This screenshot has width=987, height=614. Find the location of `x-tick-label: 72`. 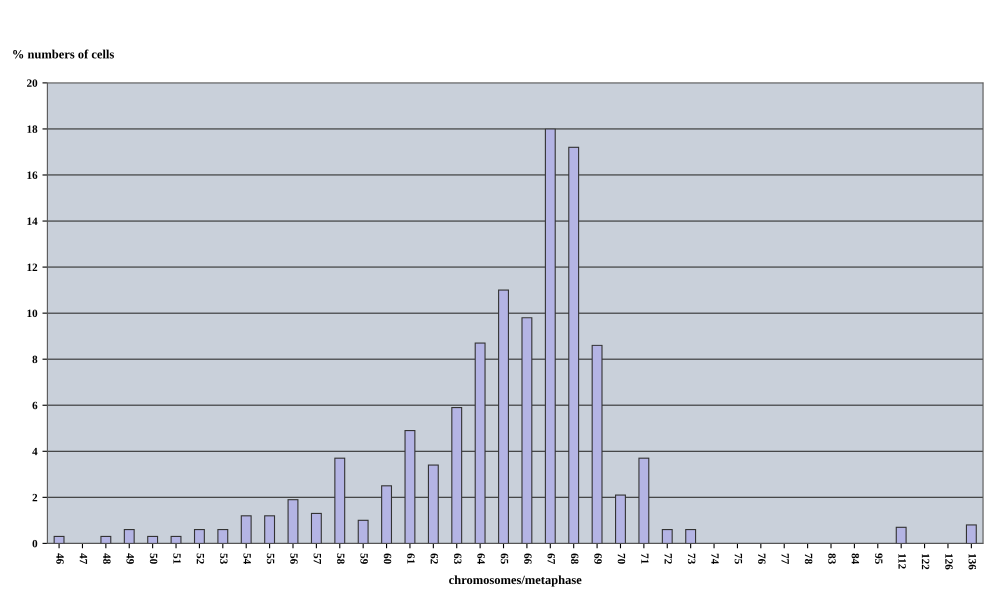

x-tick-label: 72 is located at coordinates (668, 559).